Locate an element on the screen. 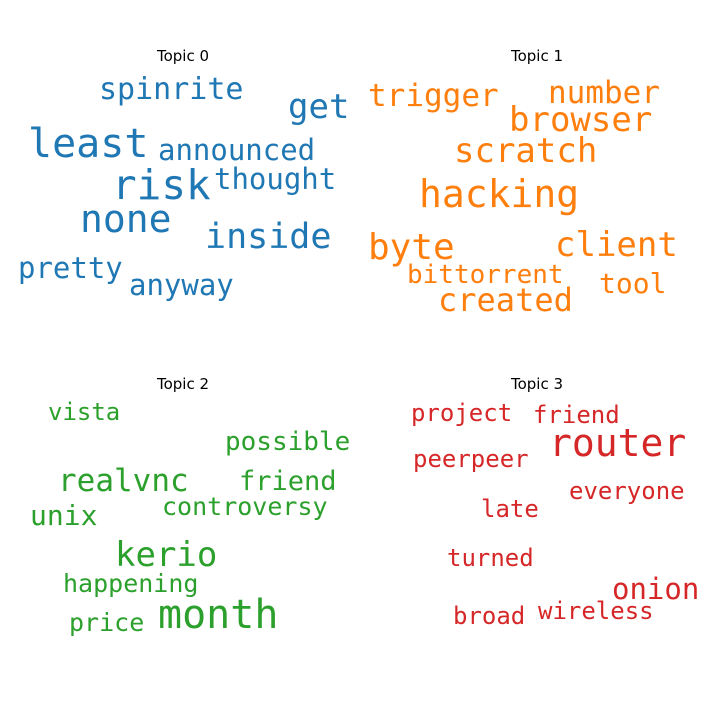  panel-title: Topic 3 is located at coordinates (536, 384).